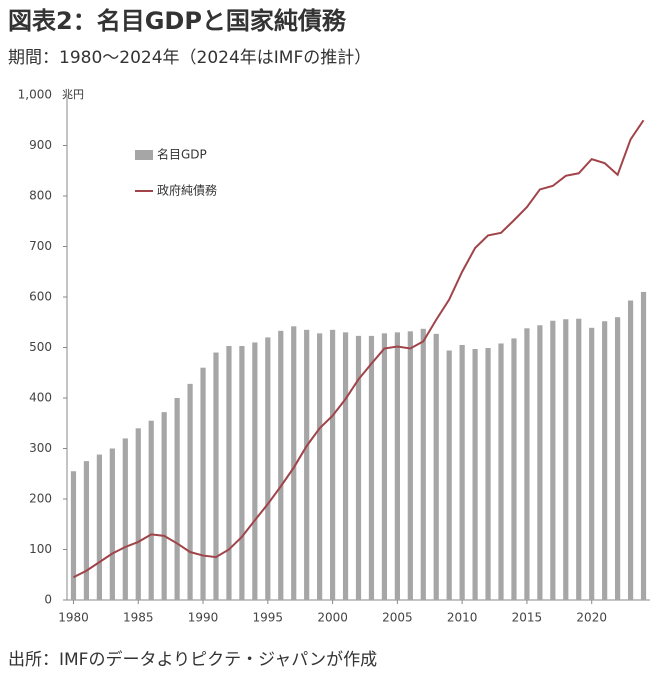 This screenshot has width=672, height=676. Describe the element at coordinates (187, 190) in the screenshot. I see `legend-label: 政府純債務` at that location.